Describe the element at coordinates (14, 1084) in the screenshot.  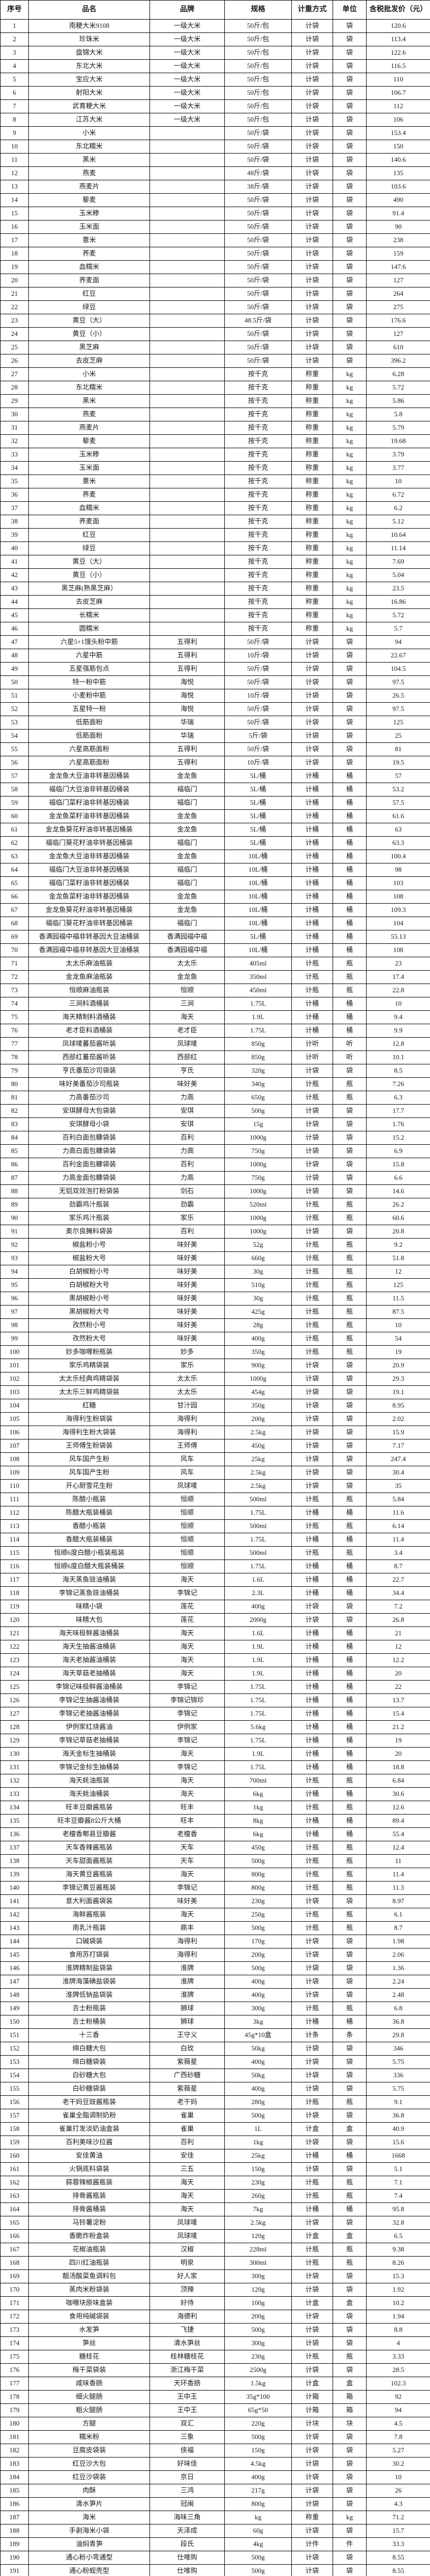
I see `cell-col-no: 80` at that location.